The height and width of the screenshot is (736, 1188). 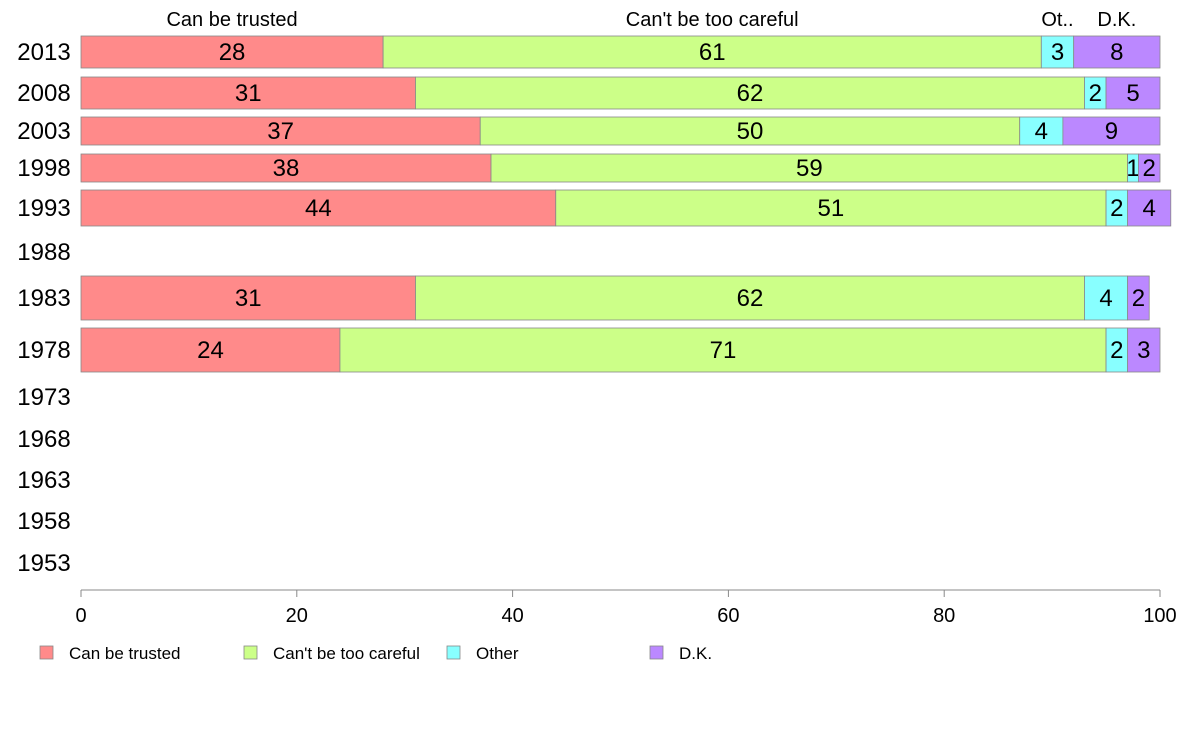 I want to click on y-tick-label: 1993, so click(x=43, y=208).